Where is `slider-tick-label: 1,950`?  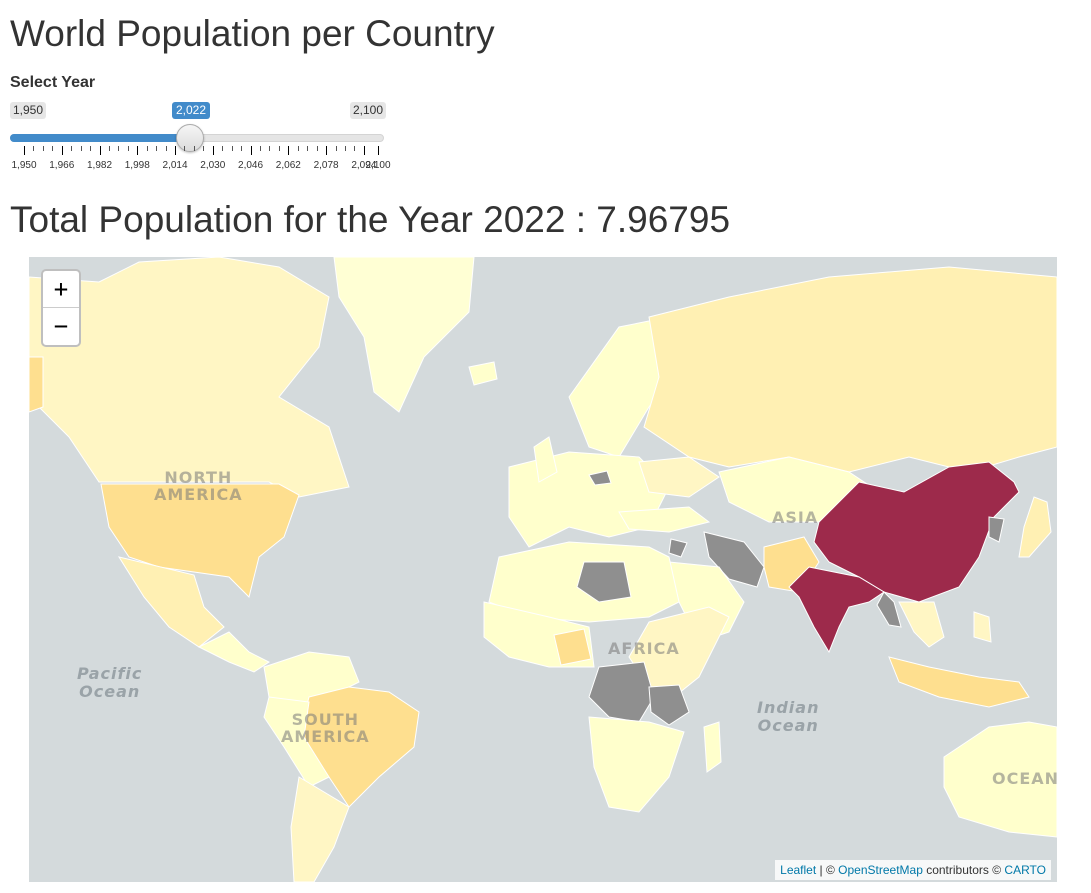
slider-tick-label: 1,950 is located at coordinates (24, 165).